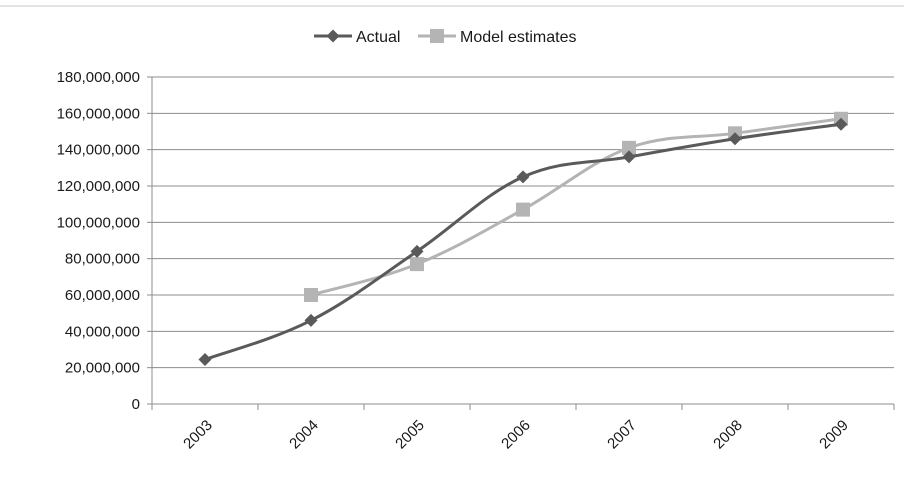 The height and width of the screenshot is (493, 904). I want to click on x-tick-label: 2006, so click(516, 435).